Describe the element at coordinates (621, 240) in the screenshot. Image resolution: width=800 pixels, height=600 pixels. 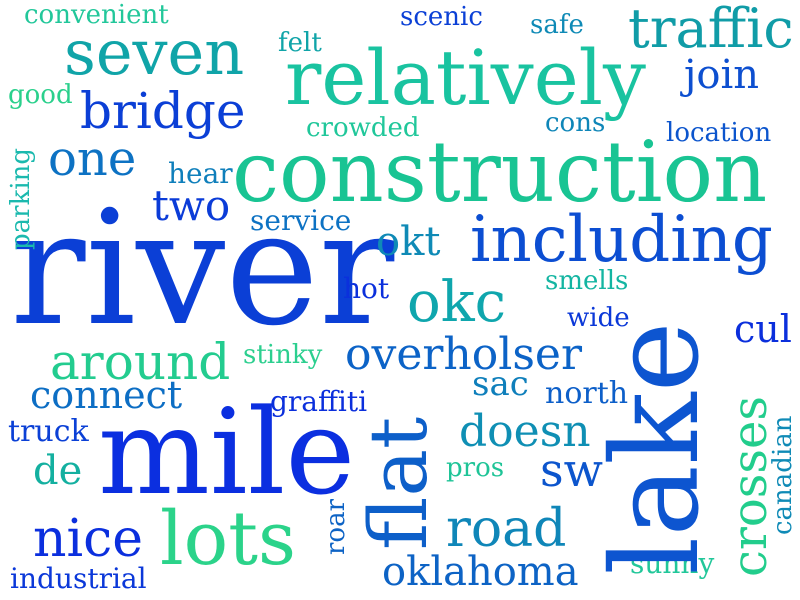
I see `word-including: including` at that location.